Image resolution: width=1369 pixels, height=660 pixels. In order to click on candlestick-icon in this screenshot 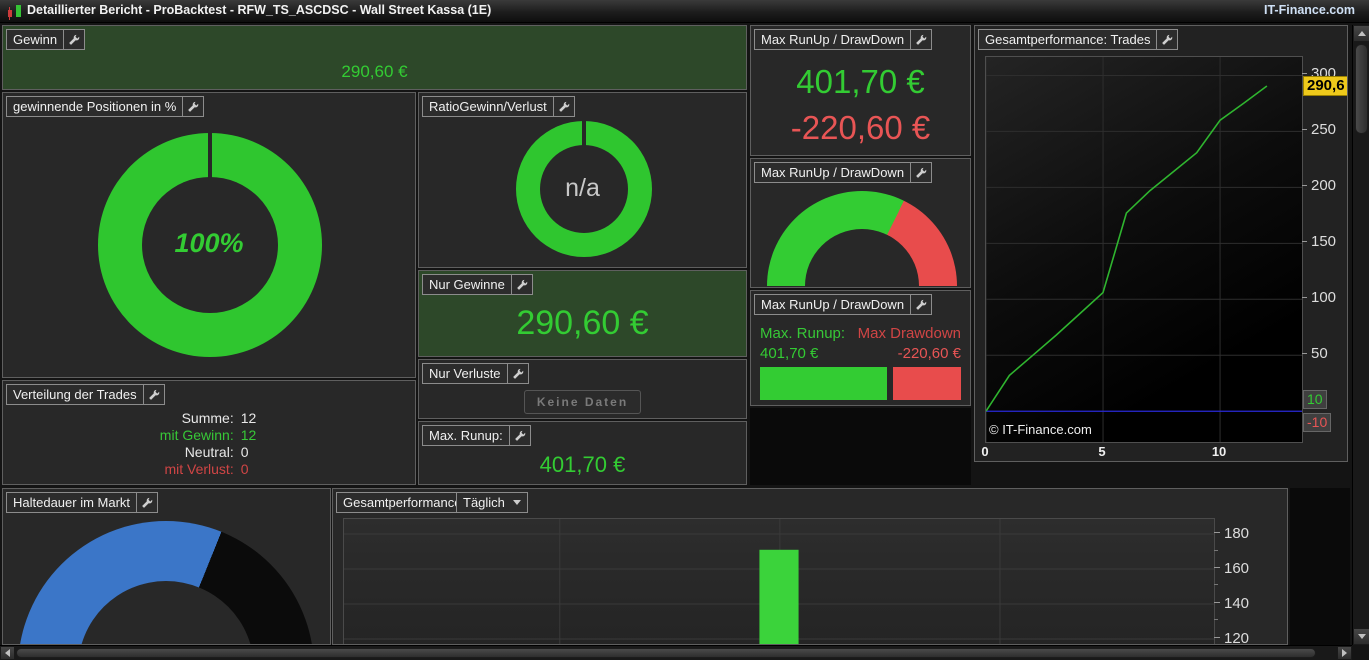, I will do `click(15, 12)`.